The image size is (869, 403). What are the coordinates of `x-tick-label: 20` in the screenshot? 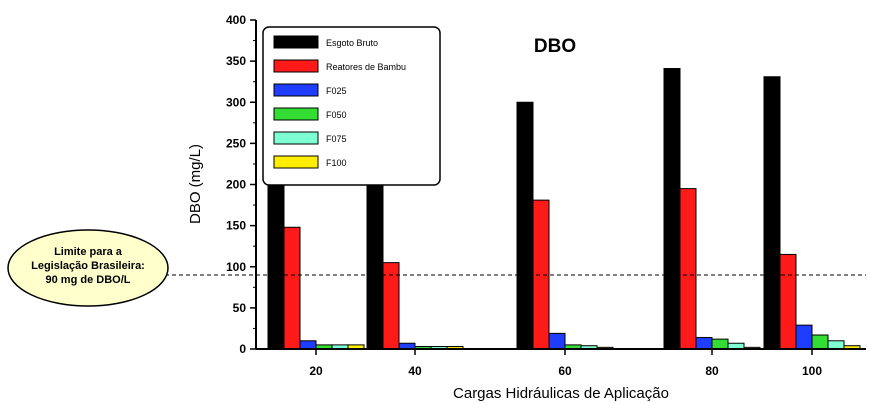 It's located at (316, 371).